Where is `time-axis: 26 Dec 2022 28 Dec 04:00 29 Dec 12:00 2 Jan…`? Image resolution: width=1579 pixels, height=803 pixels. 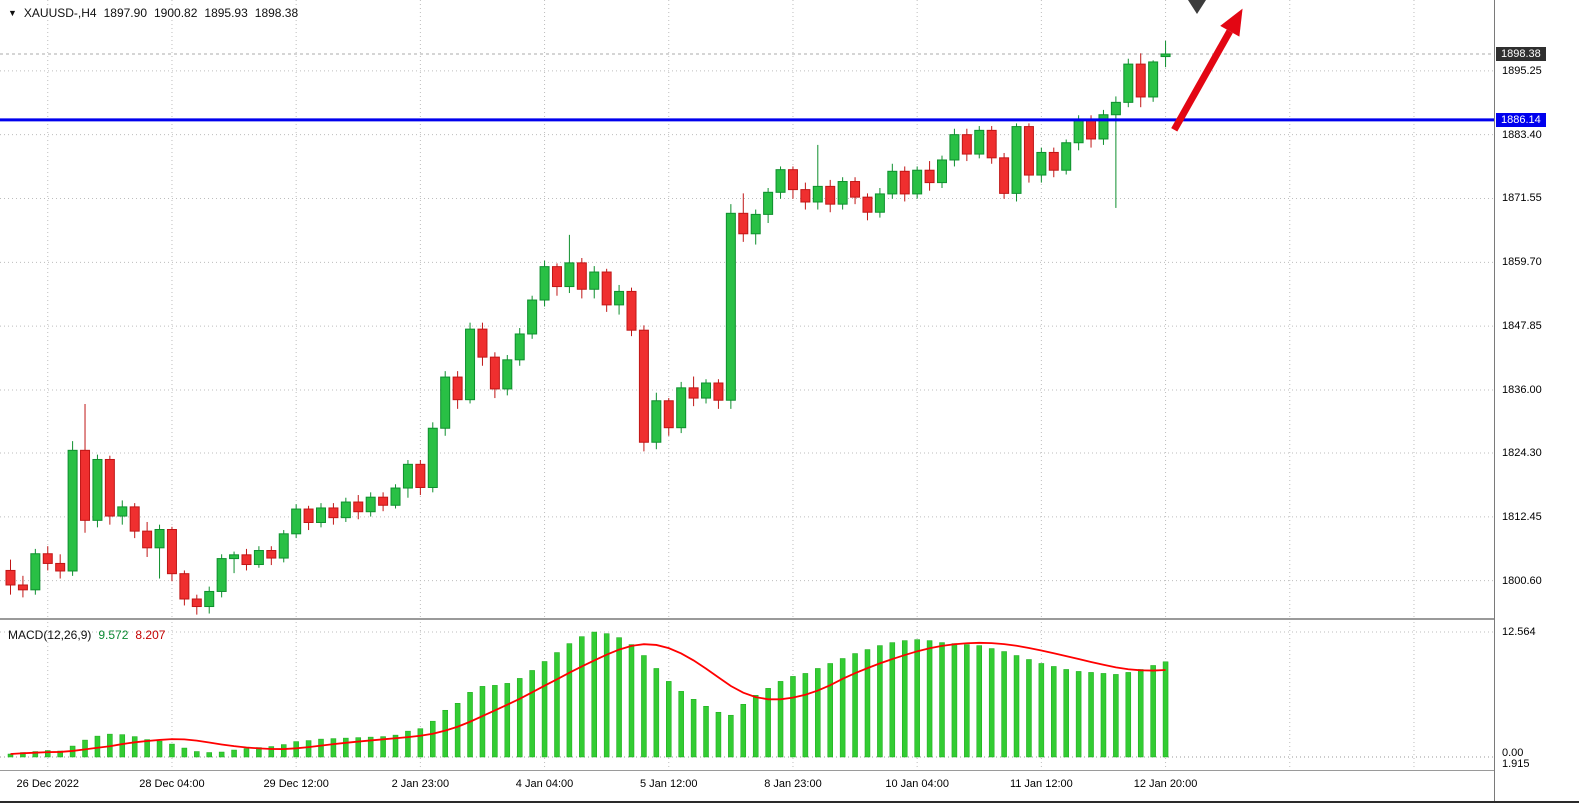 time-axis: 26 Dec 2022 28 Dec 04:00 29 Dec 12:00 2 Jan… is located at coordinates (747, 785).